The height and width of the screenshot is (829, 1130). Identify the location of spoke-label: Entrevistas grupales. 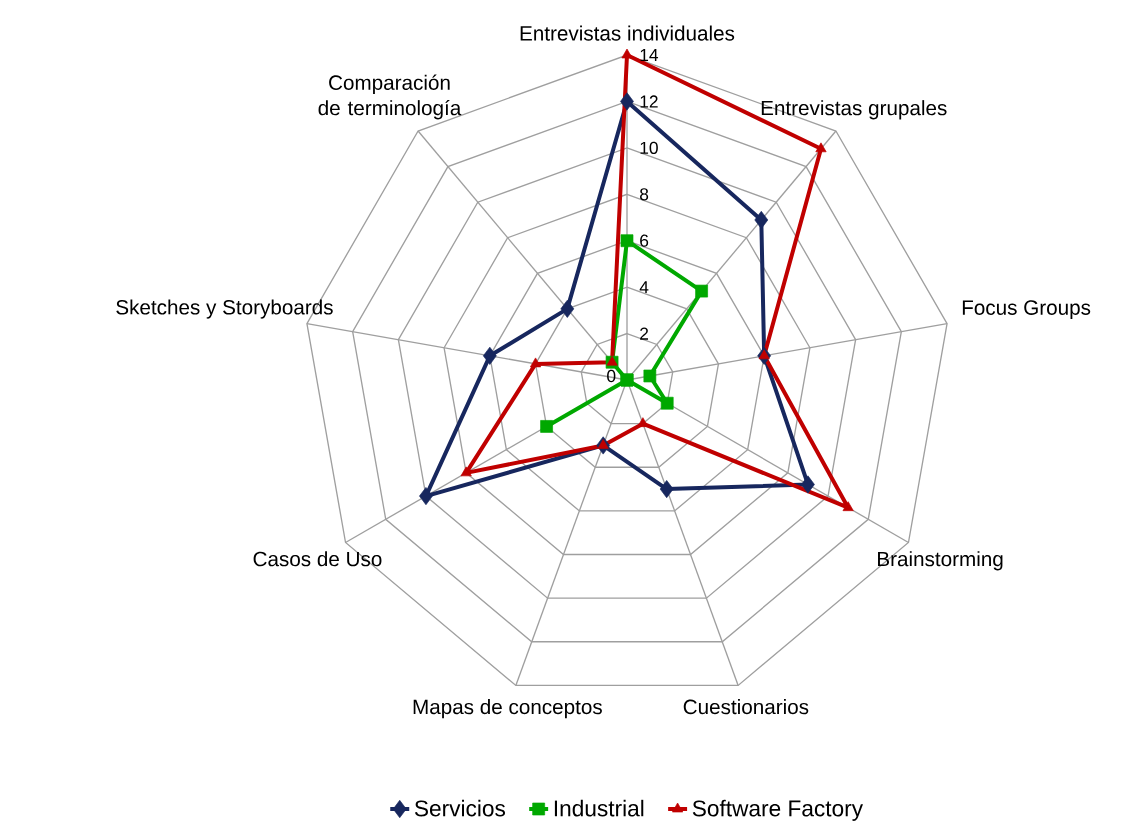
(854, 110).